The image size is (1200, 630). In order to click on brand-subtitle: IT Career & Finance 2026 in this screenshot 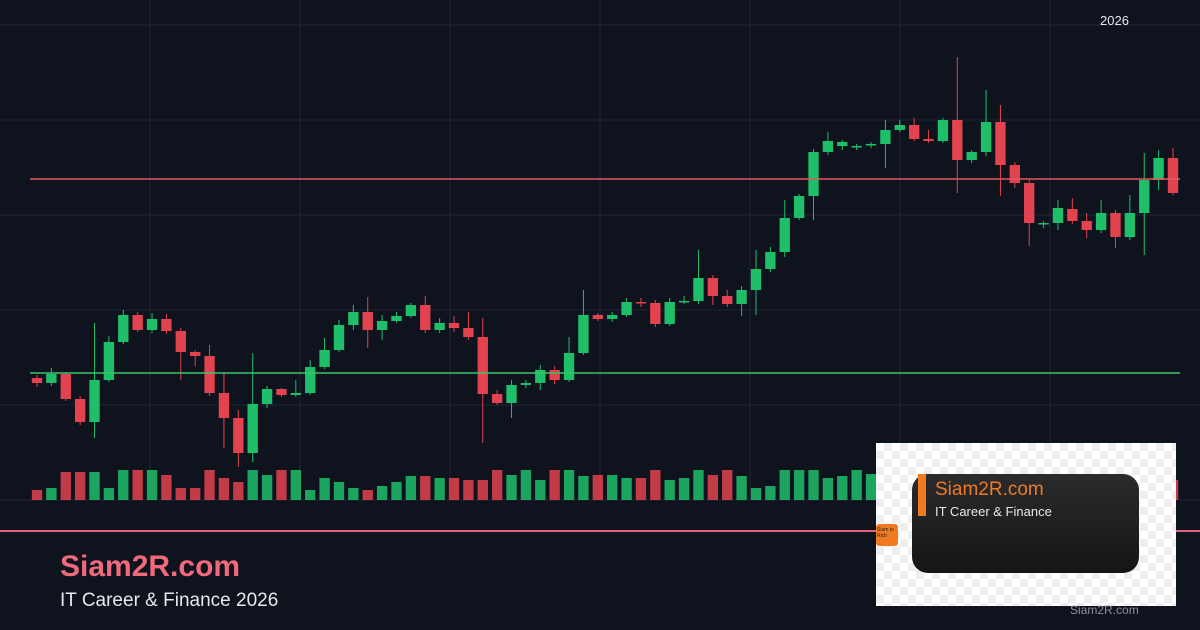, I will do `click(169, 600)`.